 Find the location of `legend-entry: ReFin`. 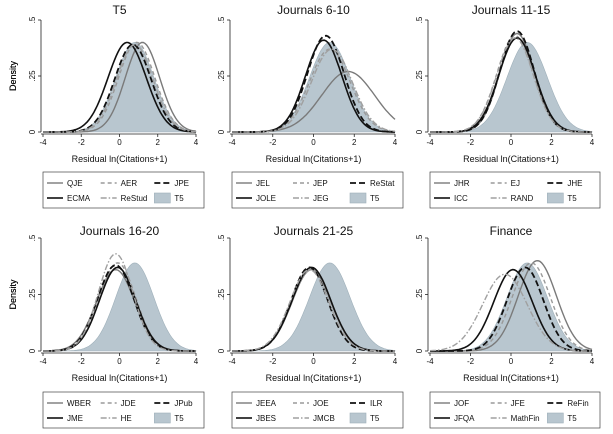

legend-entry: ReFin is located at coordinates (568, 403).